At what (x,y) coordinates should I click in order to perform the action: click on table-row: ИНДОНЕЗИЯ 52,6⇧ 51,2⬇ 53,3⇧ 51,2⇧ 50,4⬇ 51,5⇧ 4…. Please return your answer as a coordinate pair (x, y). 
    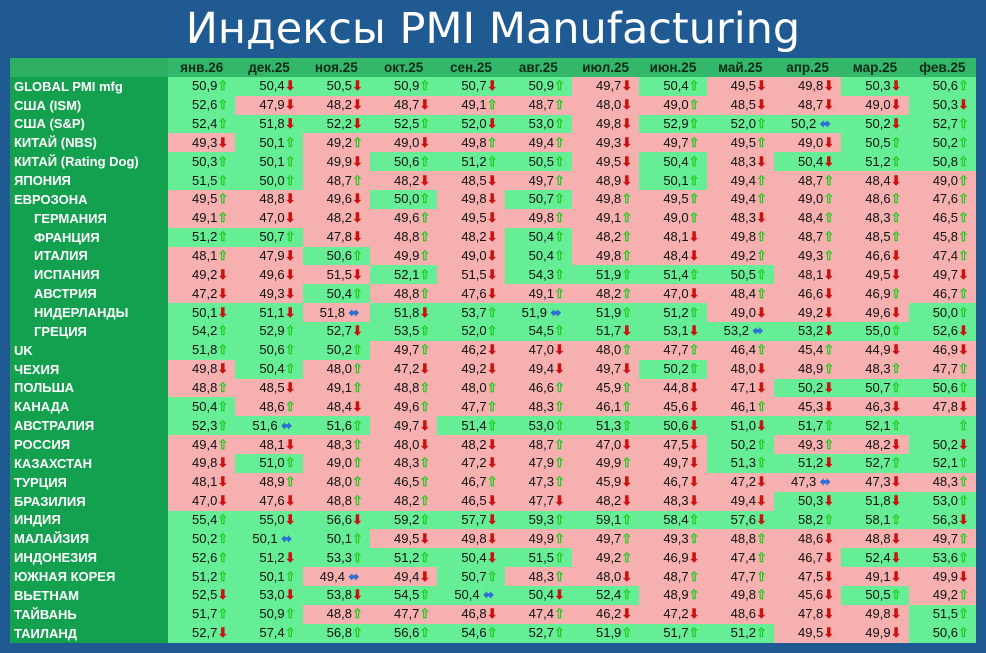
    Looking at the image, I should click on (493, 558).